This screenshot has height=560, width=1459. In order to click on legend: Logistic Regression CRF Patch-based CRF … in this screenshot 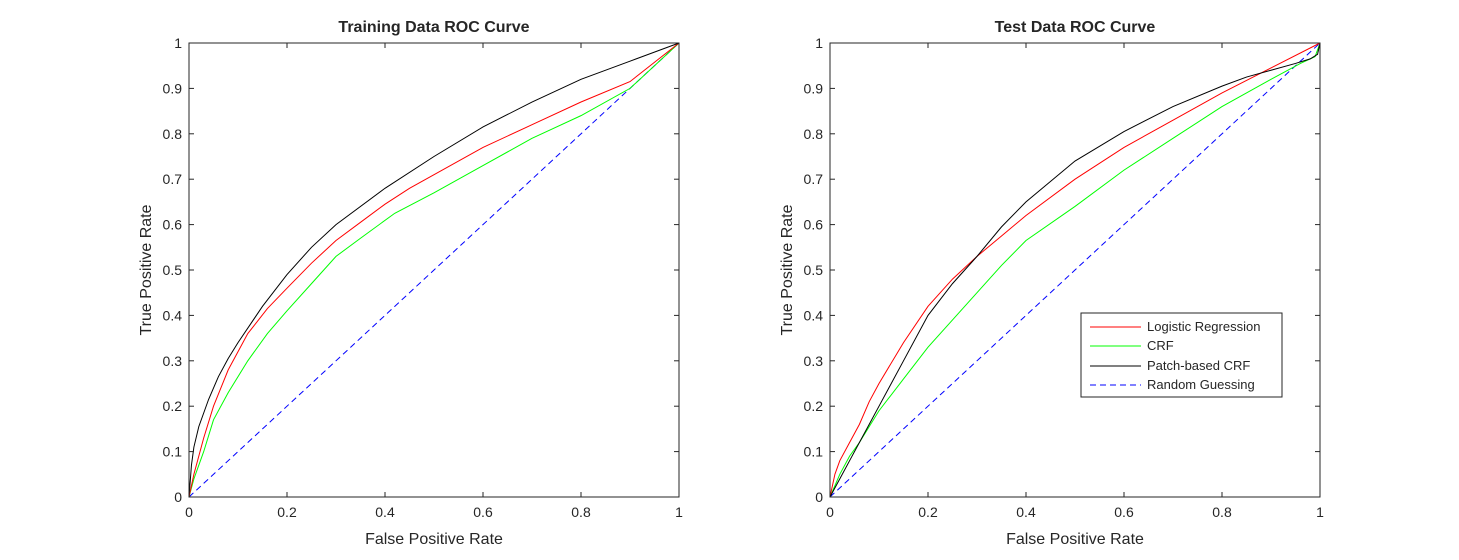, I will do `click(1181, 355)`.